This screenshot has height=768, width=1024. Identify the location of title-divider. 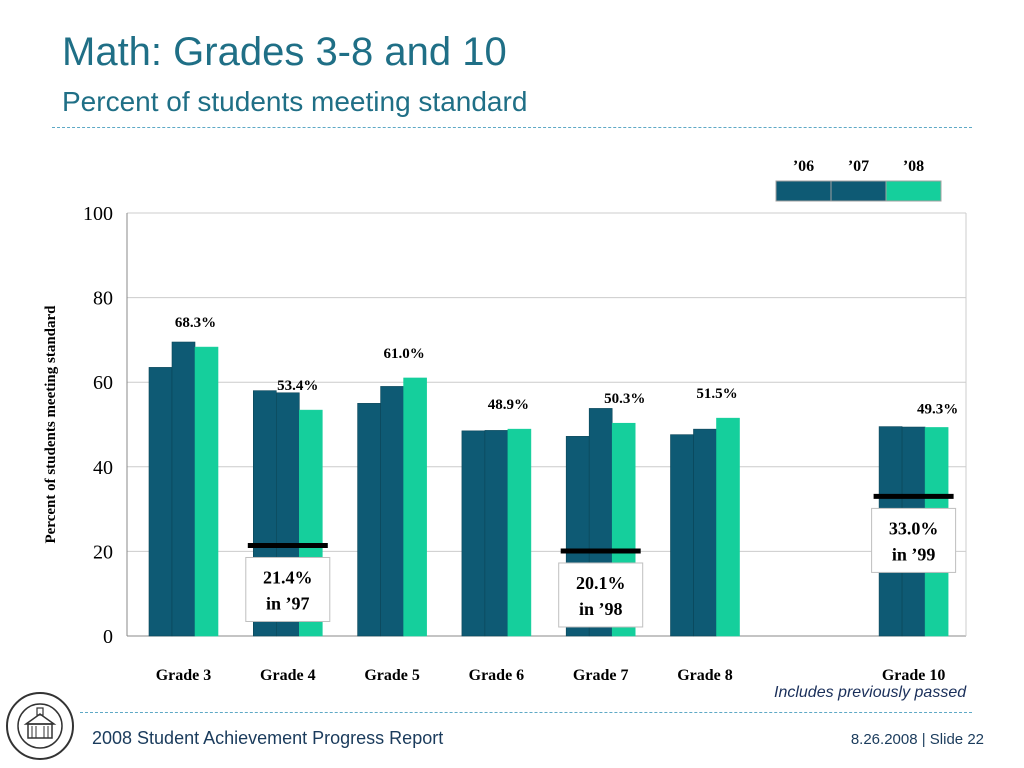
(512, 127).